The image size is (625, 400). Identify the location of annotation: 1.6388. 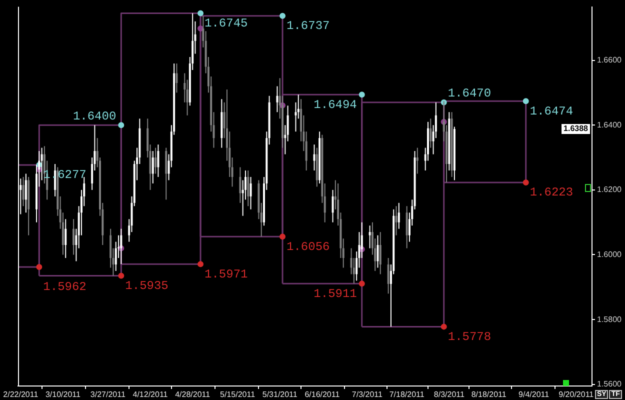
(576, 129).